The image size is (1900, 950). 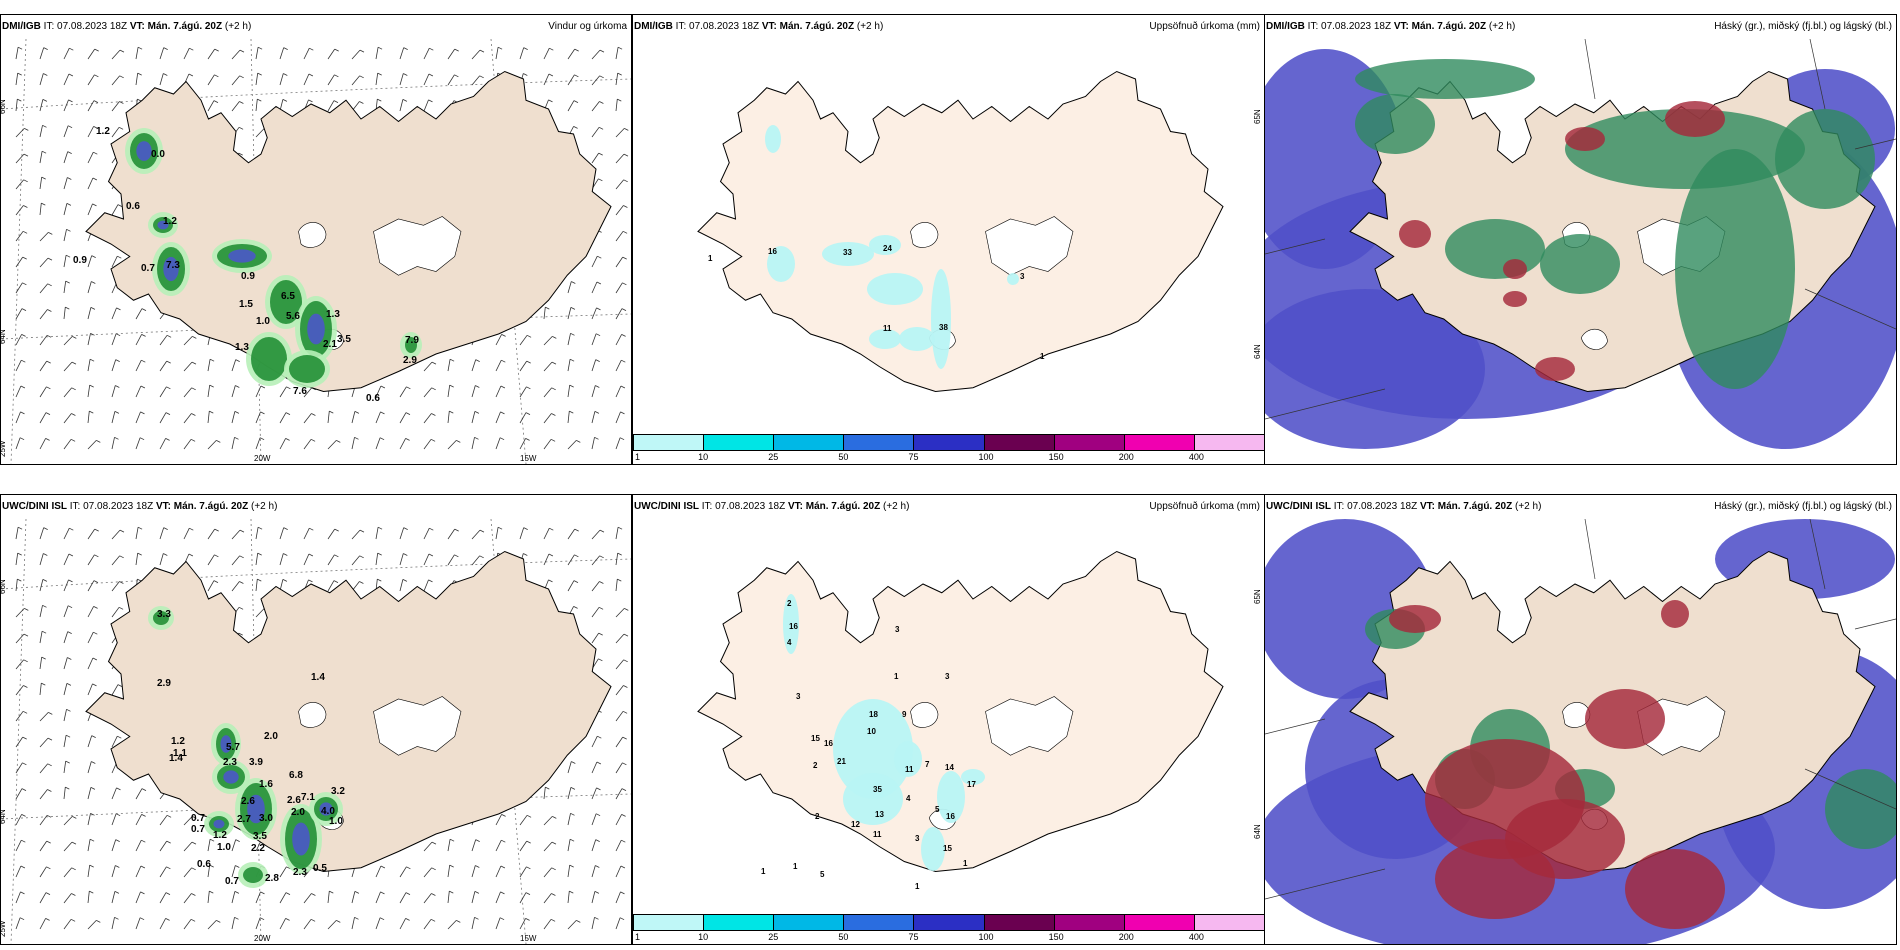 I want to click on accum-patch, so click(x=848, y=254).